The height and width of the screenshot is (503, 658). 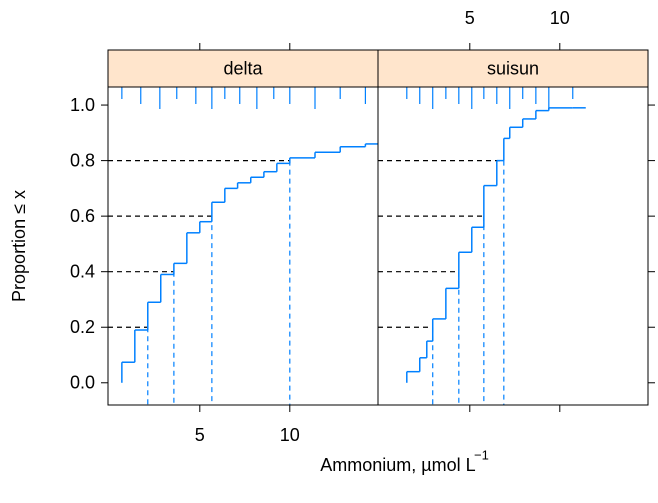 What do you see at coordinates (560, 18) in the screenshot?
I see `x-tick-label-top: 10` at bounding box center [560, 18].